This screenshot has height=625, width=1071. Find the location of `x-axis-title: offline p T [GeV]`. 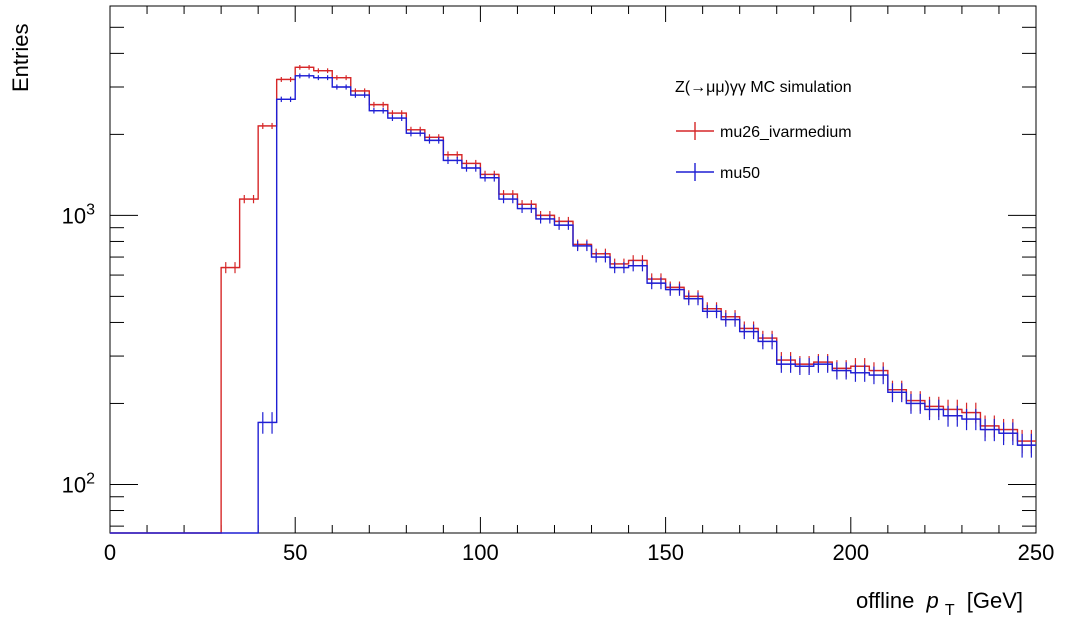

x-axis-title: offline p T [GeV] is located at coordinates (939, 604).